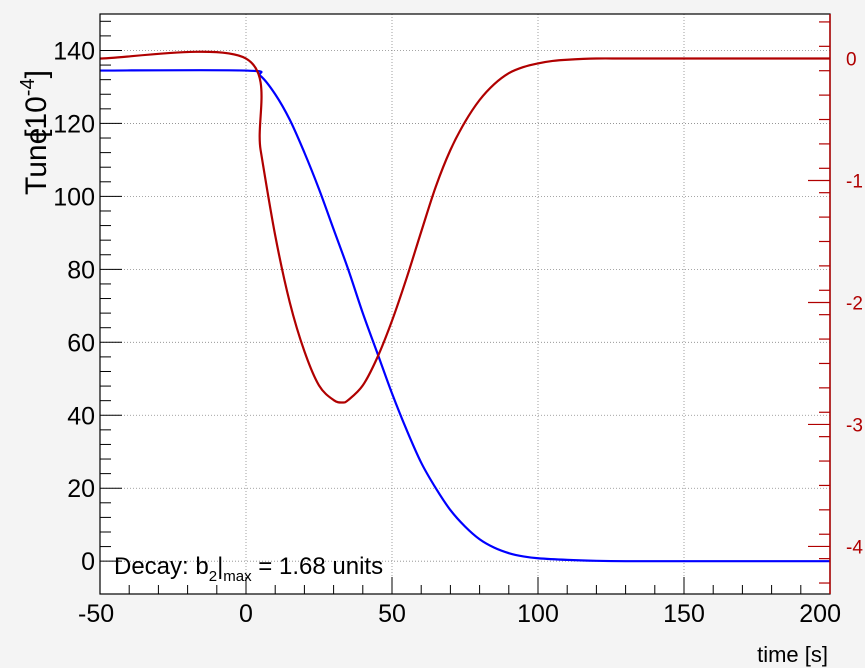  Describe the element at coordinates (246, 614) in the screenshot. I see `x-tick-label: 0` at that location.